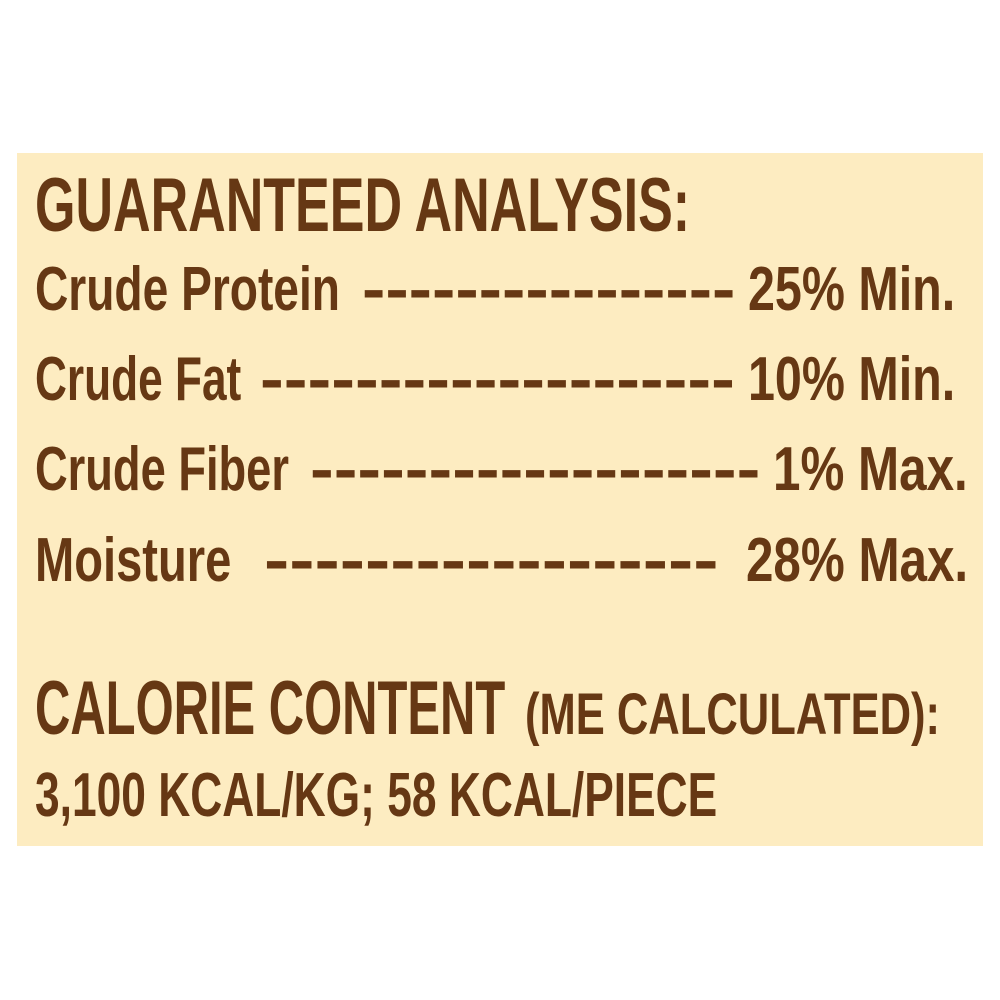 This screenshot has width=1000, height=1000. Describe the element at coordinates (133, 560) in the screenshot. I see `row-label-moisture: Moisture` at that location.